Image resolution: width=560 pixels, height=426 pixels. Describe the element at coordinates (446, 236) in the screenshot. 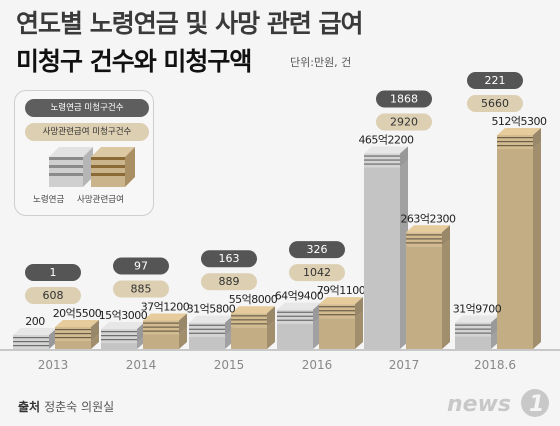

I see `death-bar-4-money-side` at that location.